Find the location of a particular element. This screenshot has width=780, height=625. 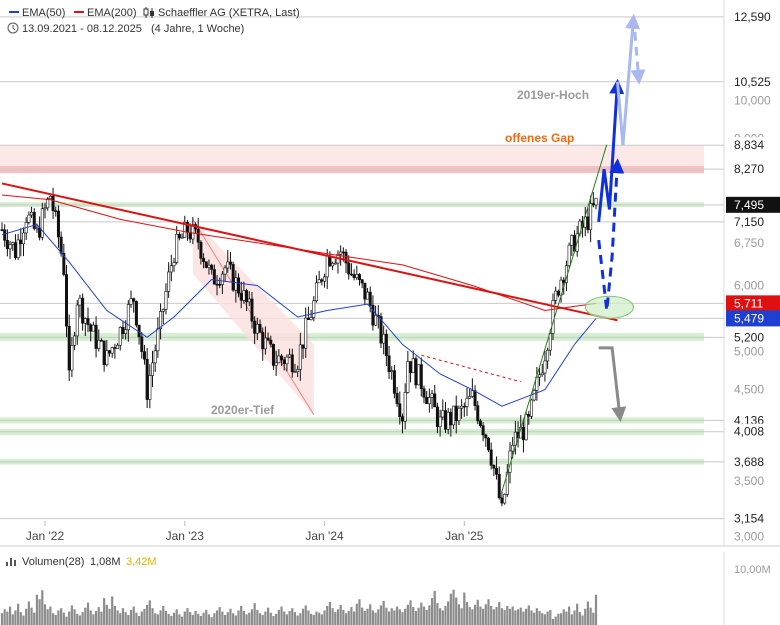

x-tick-label: Jan '24 is located at coordinates (324, 536).